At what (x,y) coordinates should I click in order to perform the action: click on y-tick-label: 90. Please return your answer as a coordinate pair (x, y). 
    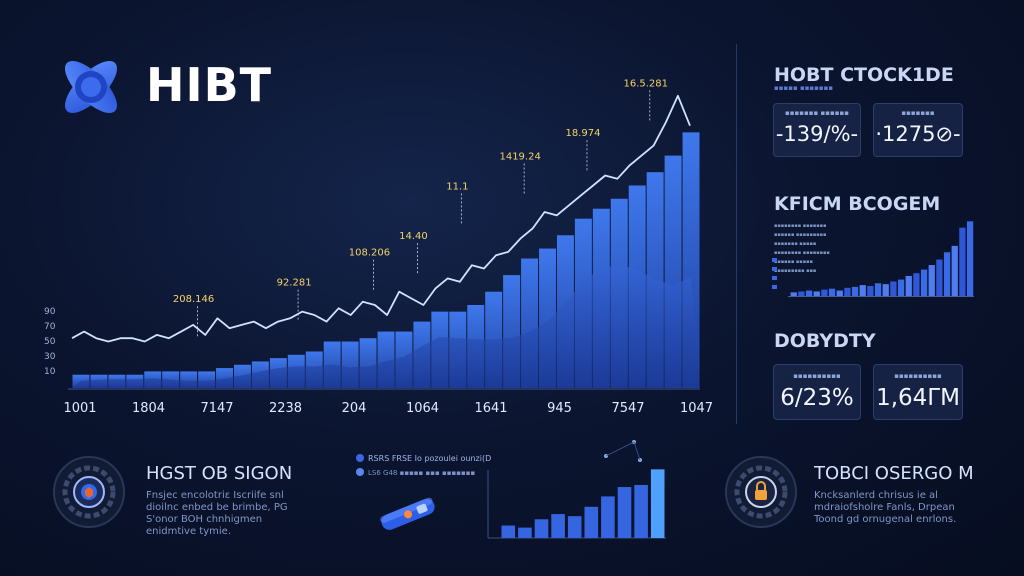
    Looking at the image, I should click on (50, 312).